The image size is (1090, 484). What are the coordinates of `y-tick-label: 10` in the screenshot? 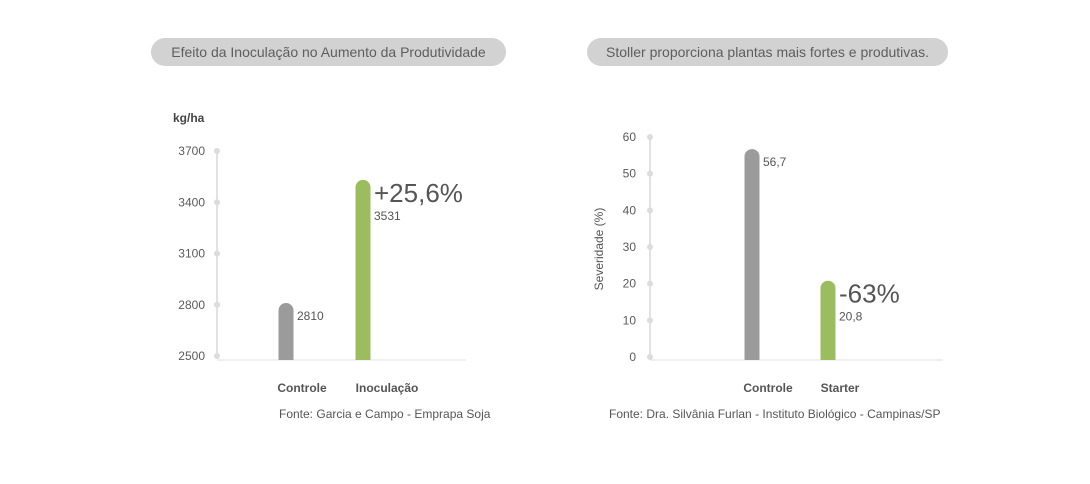 It's located at (630, 320).